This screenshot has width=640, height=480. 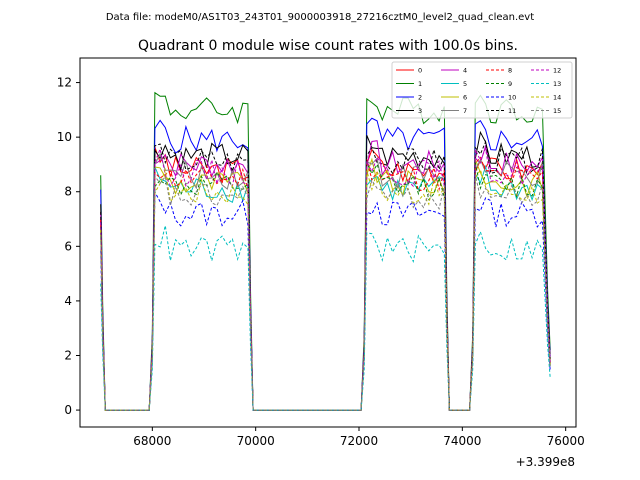 I want to click on legend-label-13: 13, so click(x=557, y=84).